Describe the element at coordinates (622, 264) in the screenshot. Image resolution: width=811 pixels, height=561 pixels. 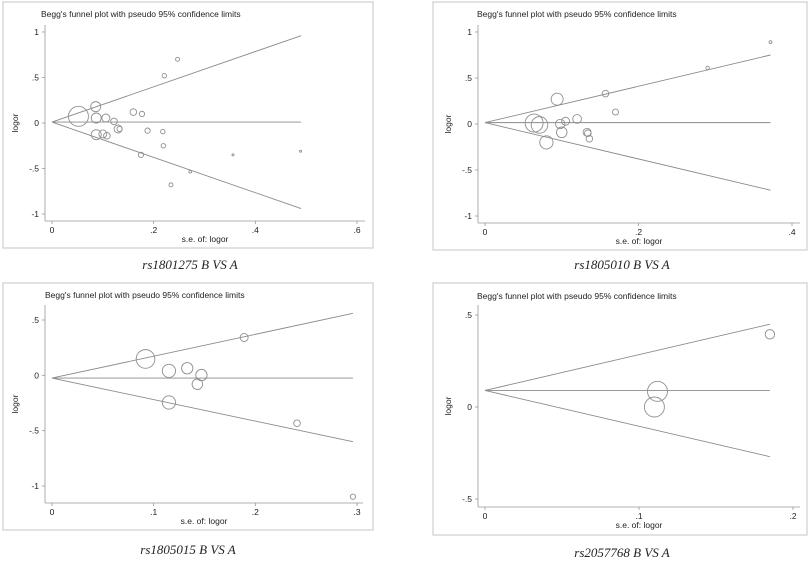
I see `caption-rs1805010: rs1805010 B VS A` at that location.